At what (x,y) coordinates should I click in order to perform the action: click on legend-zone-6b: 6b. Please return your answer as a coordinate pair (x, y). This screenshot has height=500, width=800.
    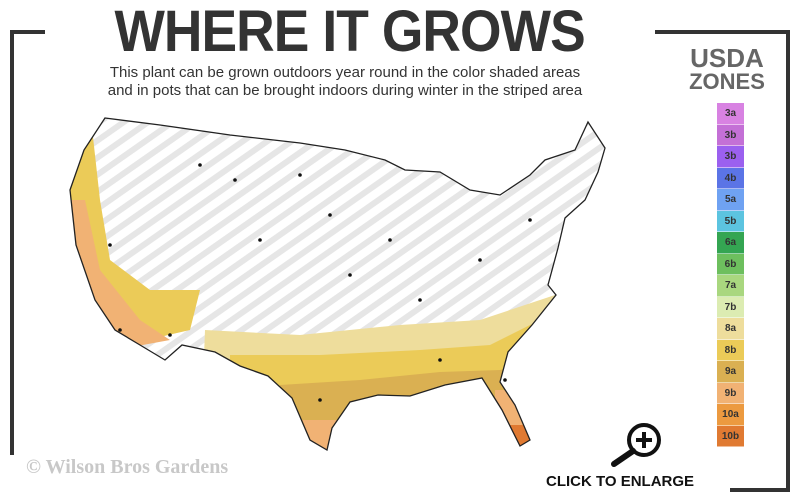
    Looking at the image, I should click on (730, 264).